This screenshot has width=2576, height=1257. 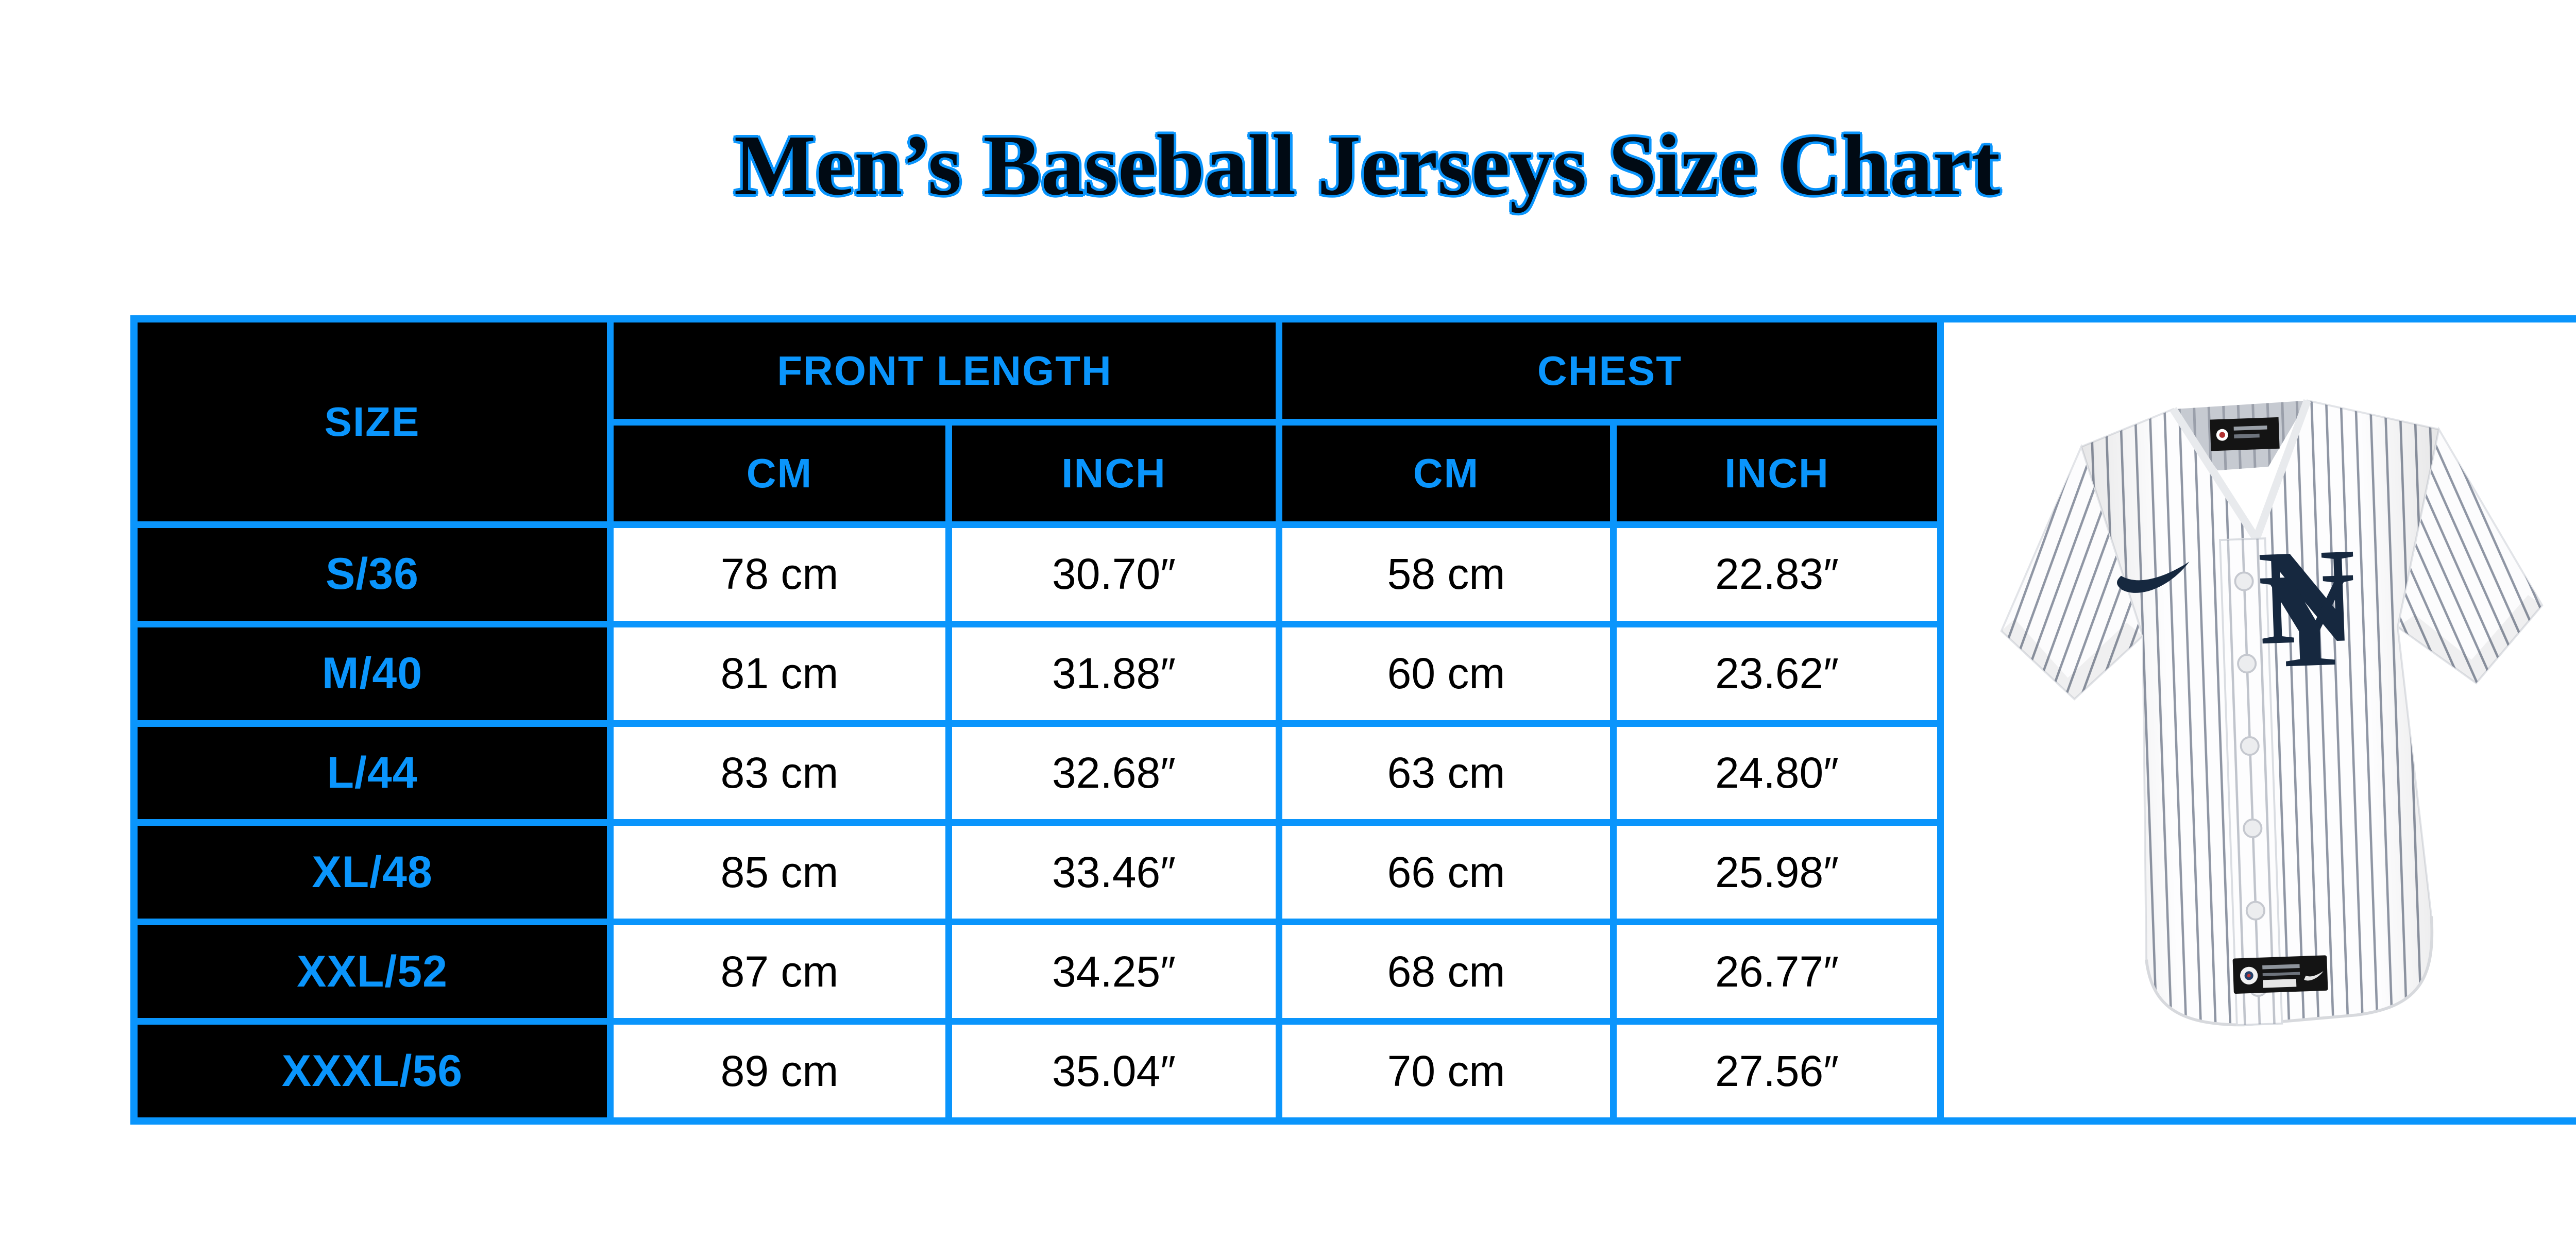 What do you see at coordinates (1777, 1071) in the screenshot?
I see `xxxl56-chest-inch: 27.56″` at bounding box center [1777, 1071].